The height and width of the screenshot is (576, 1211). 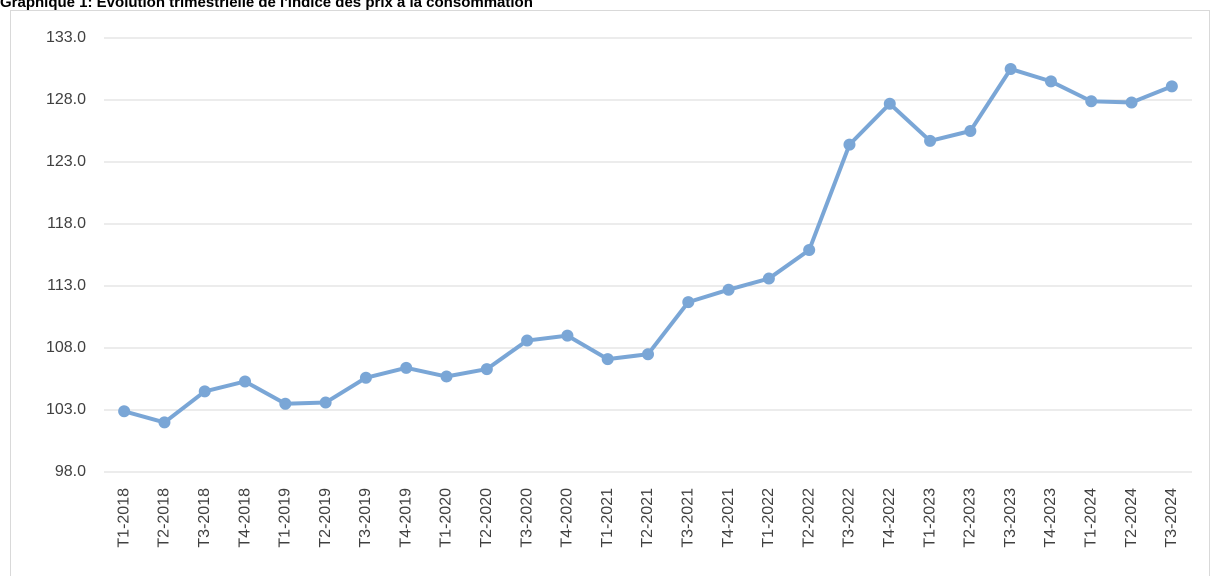 I want to click on x-tick-label: T2-2024, so click(x=1131, y=518).